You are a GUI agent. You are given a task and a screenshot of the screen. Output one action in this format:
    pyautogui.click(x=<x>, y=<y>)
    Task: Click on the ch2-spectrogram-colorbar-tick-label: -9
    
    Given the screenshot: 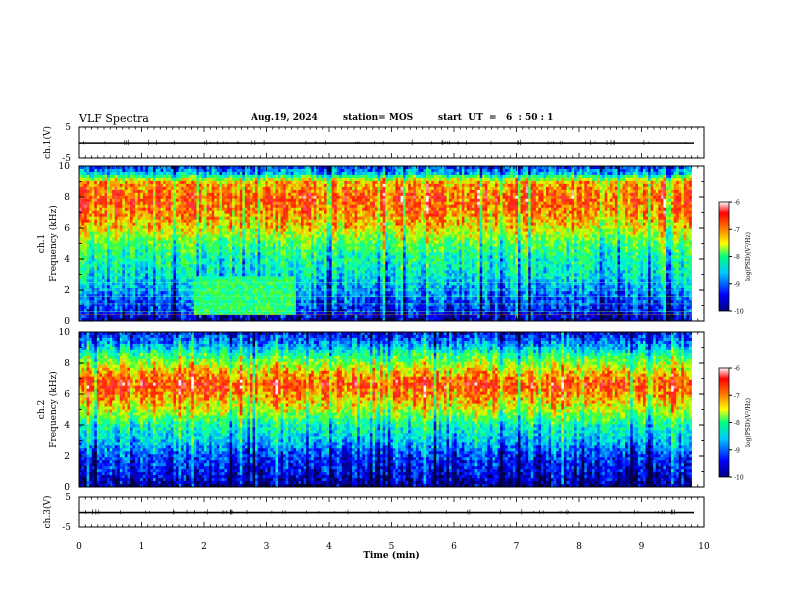 What is the action you would take?
    pyautogui.click(x=737, y=450)
    